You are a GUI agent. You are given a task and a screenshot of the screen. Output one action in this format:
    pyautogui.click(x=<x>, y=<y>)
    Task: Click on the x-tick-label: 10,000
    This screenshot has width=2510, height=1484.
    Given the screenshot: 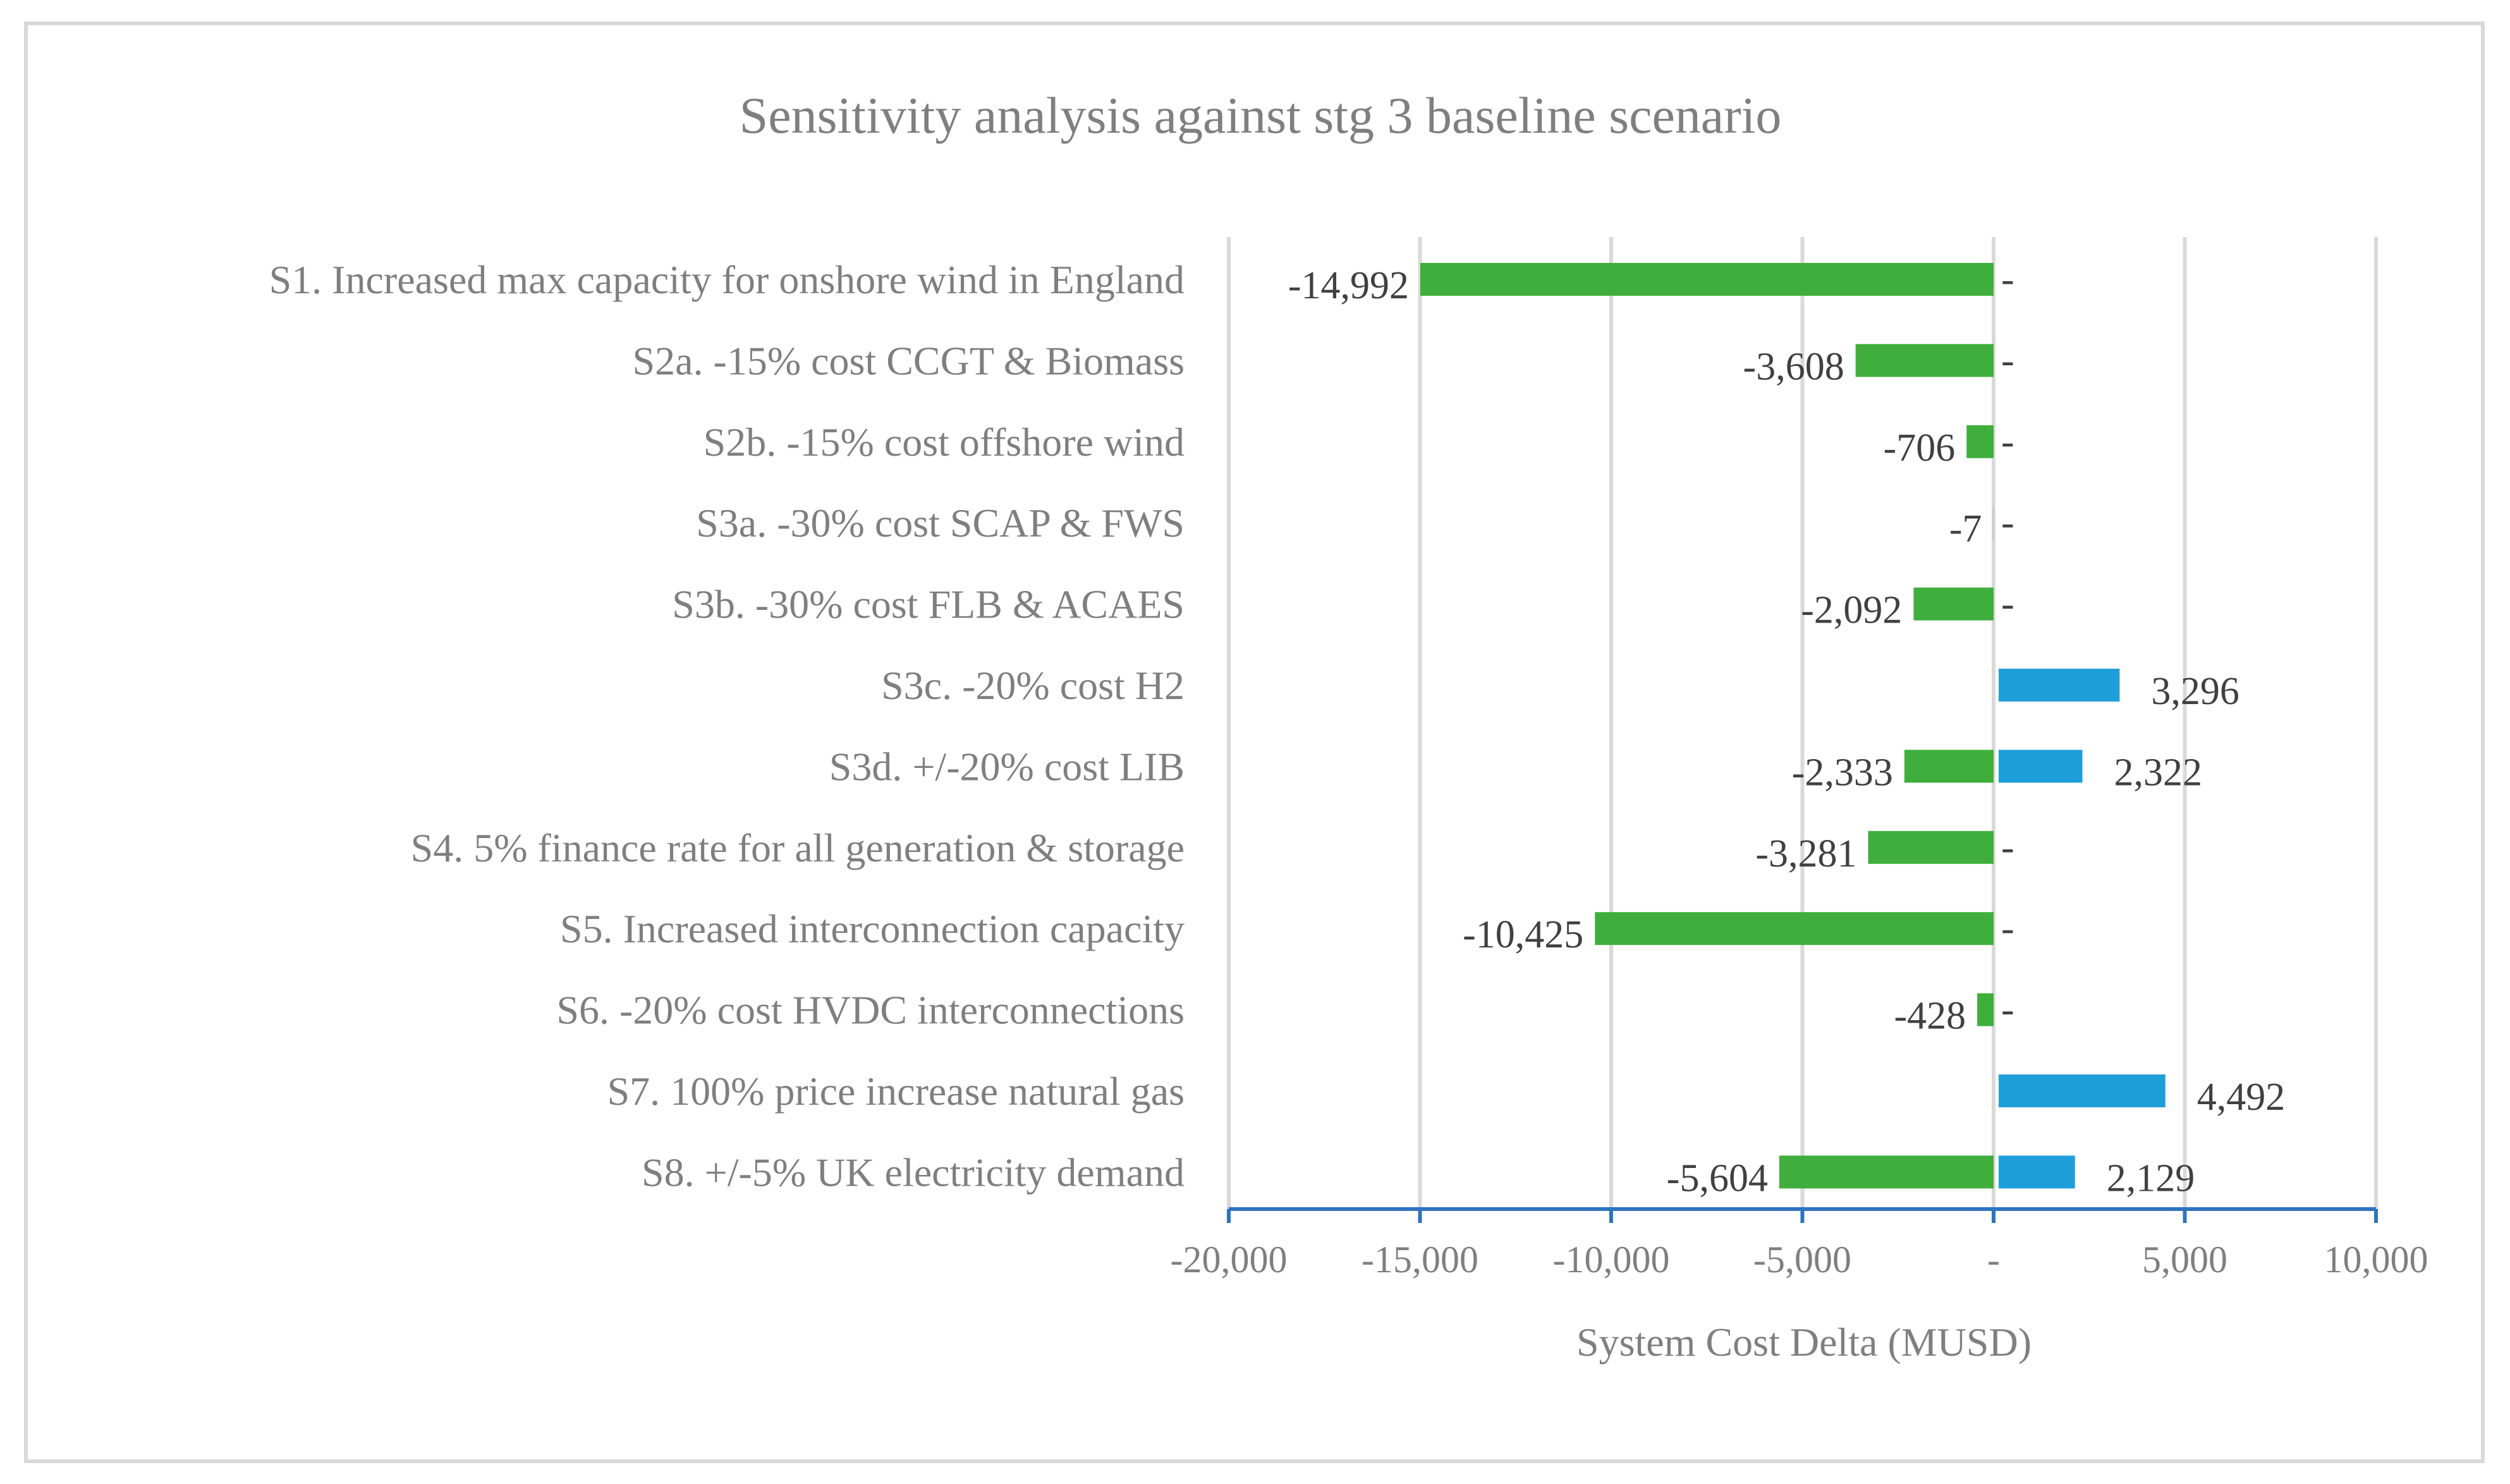 What is the action you would take?
    pyautogui.click(x=2376, y=1259)
    